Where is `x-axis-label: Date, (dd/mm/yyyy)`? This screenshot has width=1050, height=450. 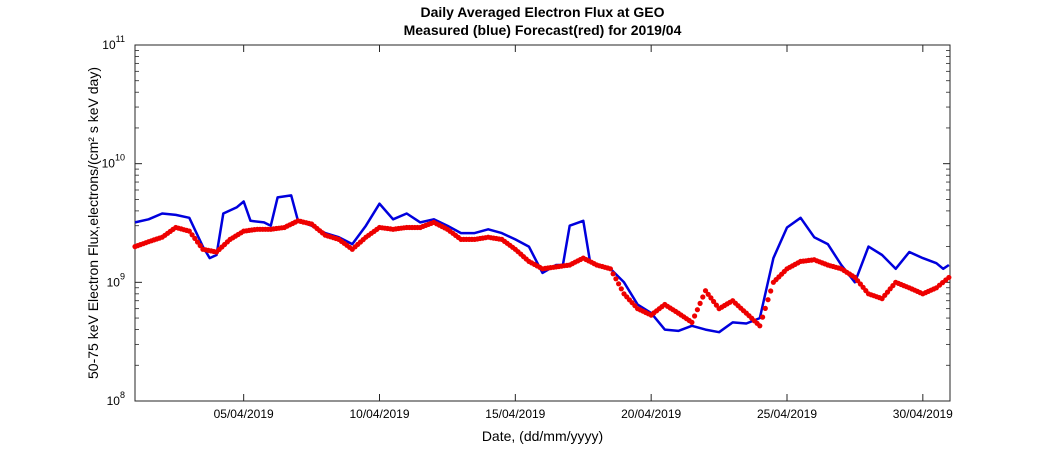 x-axis-label: Date, (dd/mm/yyyy) is located at coordinates (542, 436).